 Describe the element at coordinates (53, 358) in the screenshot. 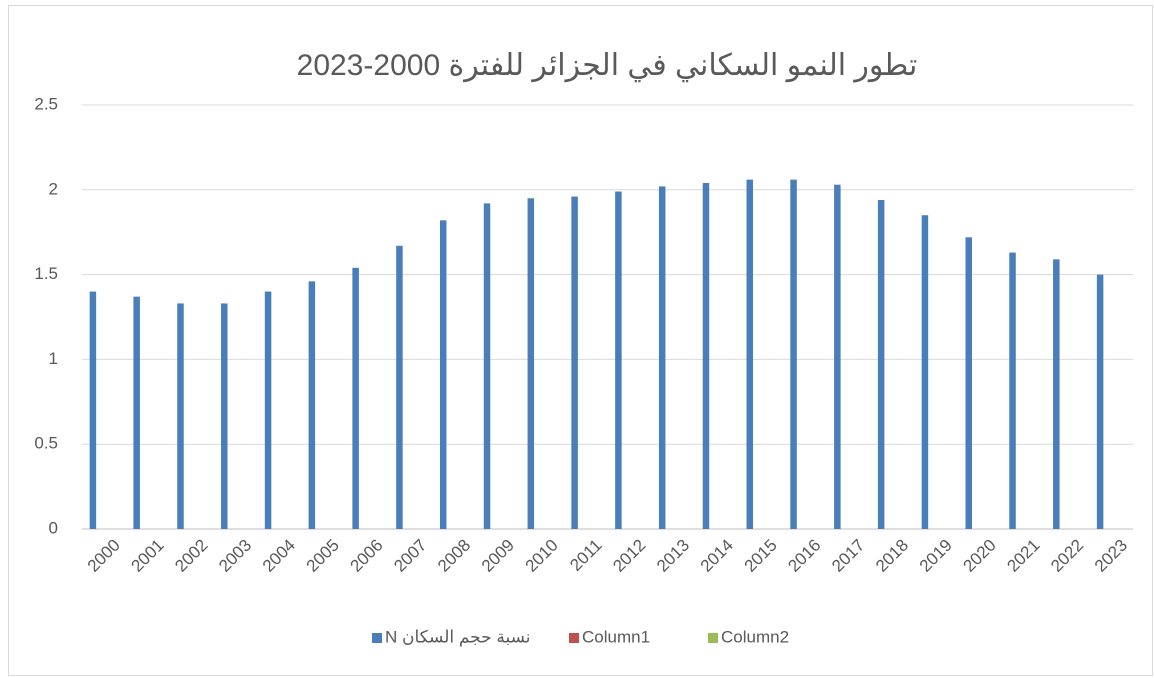

I see `y-tick-label: 1` at that location.